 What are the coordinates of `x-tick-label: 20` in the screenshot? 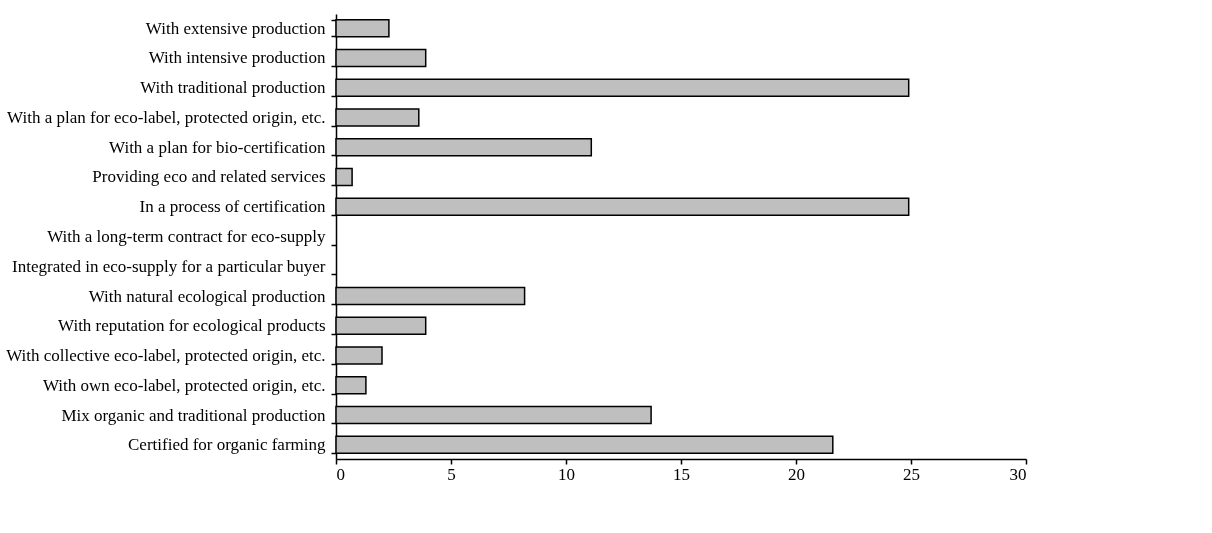 It's located at (796, 474).